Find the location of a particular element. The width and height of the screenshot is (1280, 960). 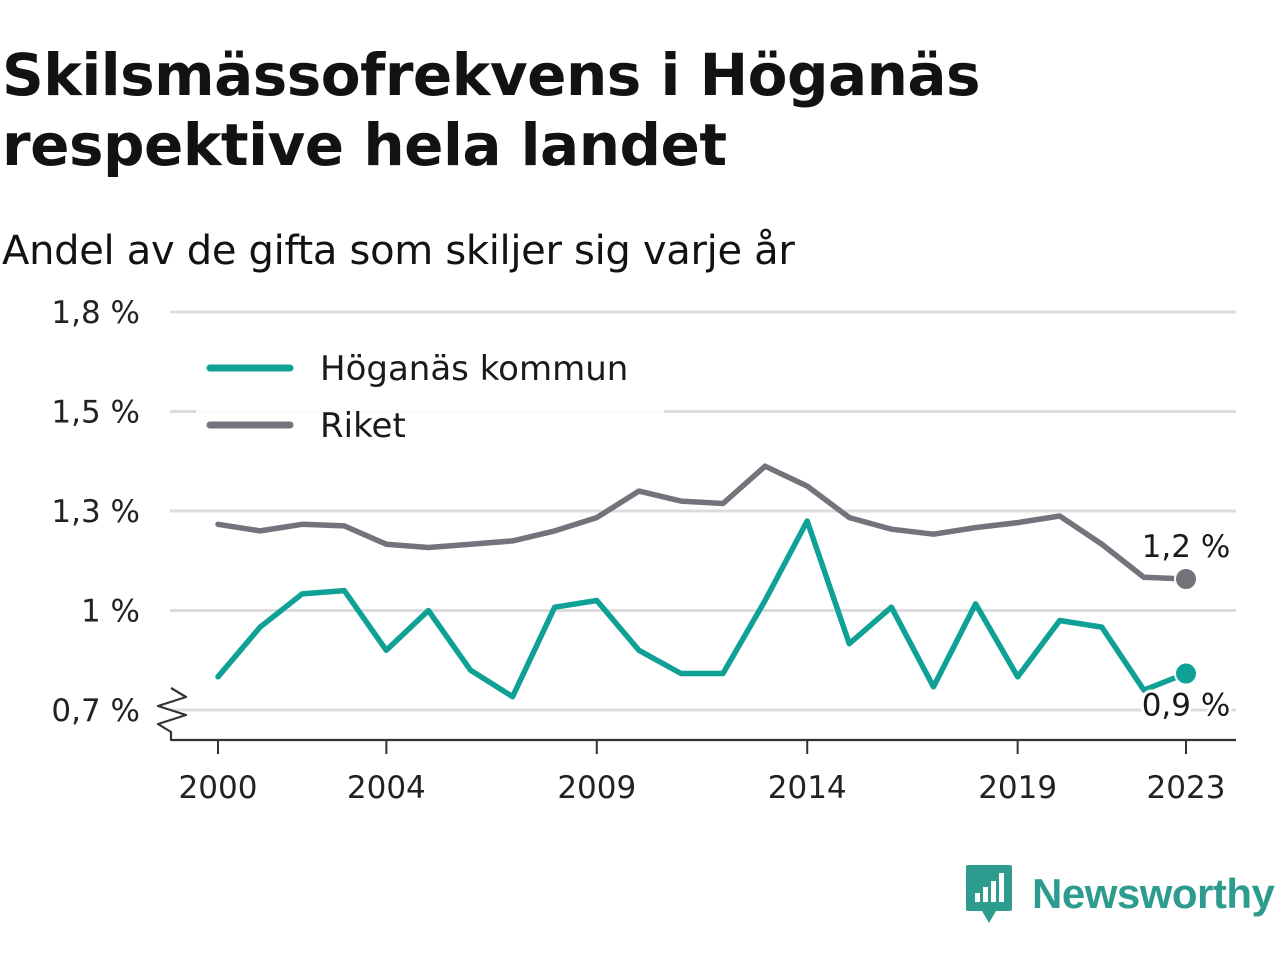

y-tick-label: 0,7 % is located at coordinates (95, 711).